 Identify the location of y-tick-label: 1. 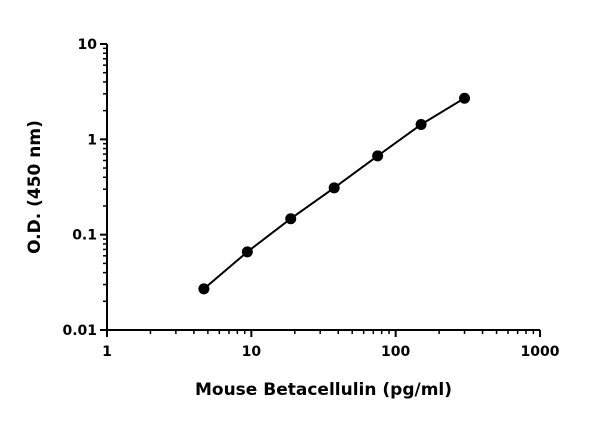
(92, 140).